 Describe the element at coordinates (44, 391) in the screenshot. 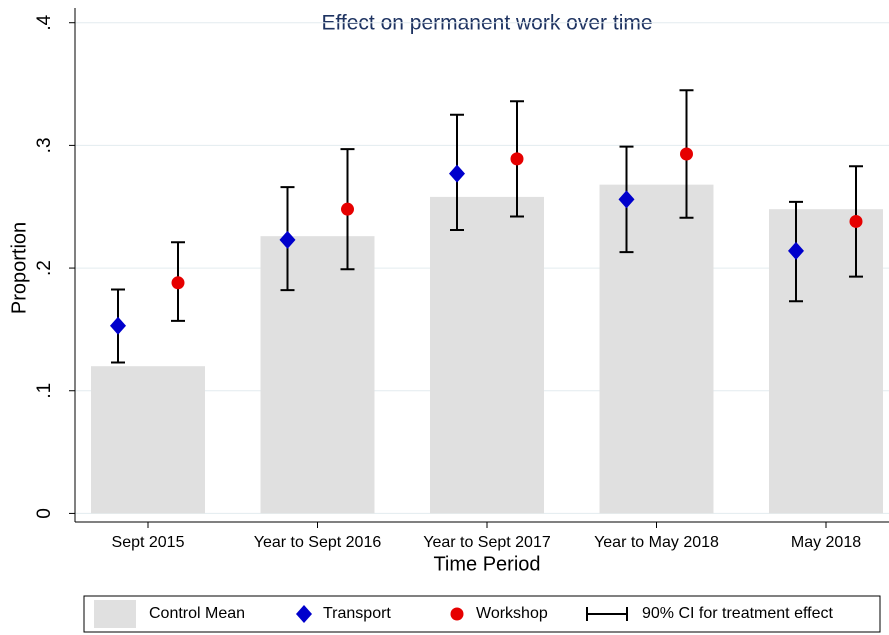

I see `y-tick-label: .1` at that location.